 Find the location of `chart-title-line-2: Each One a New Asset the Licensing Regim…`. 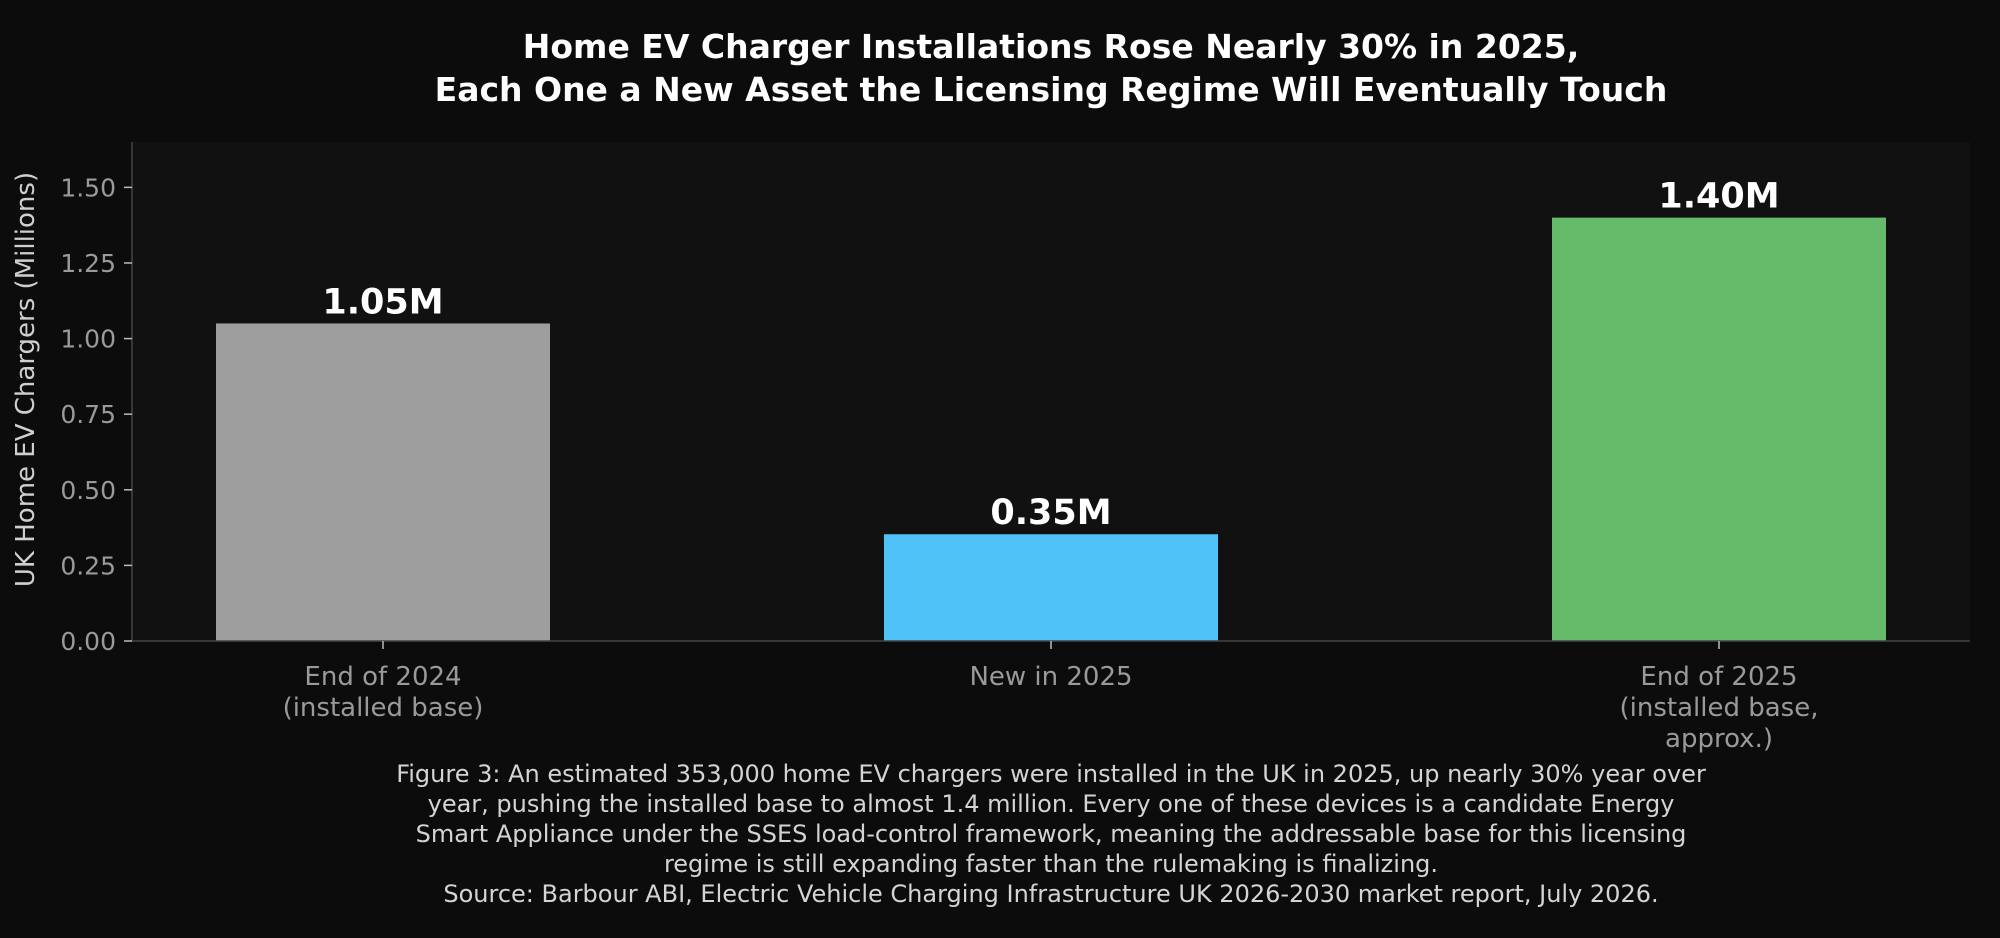

chart-title-line-2: Each One a New Asset the Licensing Regim… is located at coordinates (1051, 89).